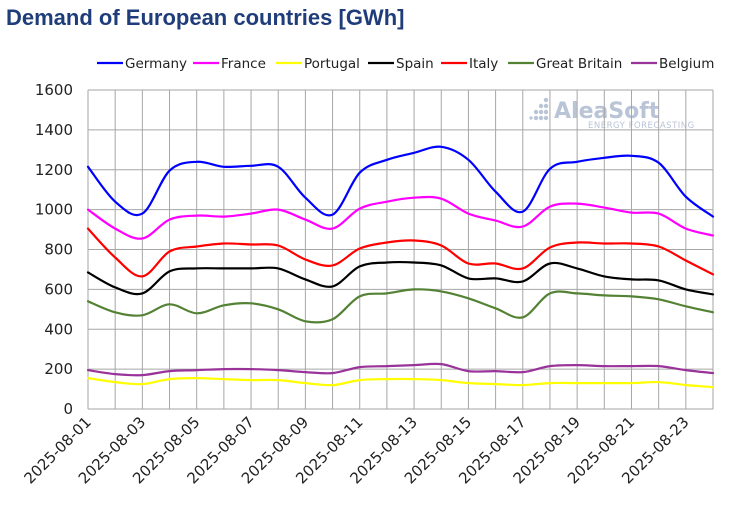 This screenshot has width=730, height=509. Describe the element at coordinates (400, 369) in the screenshot. I see `series-line-belgium` at that location.